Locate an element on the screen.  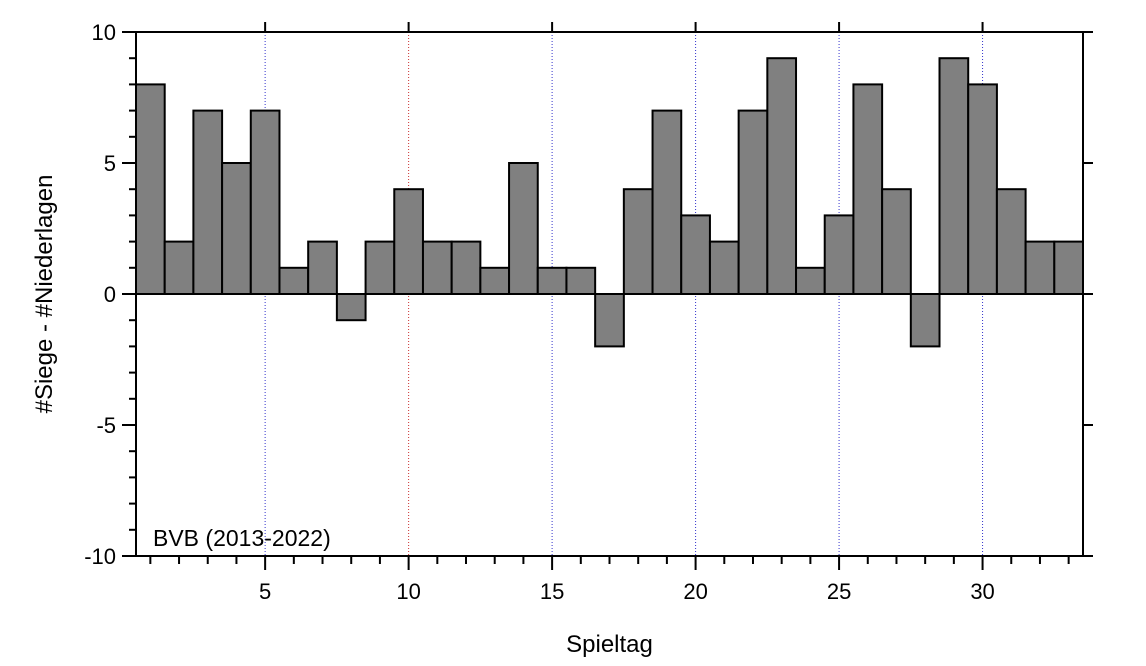
x-tick-label: 30 is located at coordinates (982, 591).